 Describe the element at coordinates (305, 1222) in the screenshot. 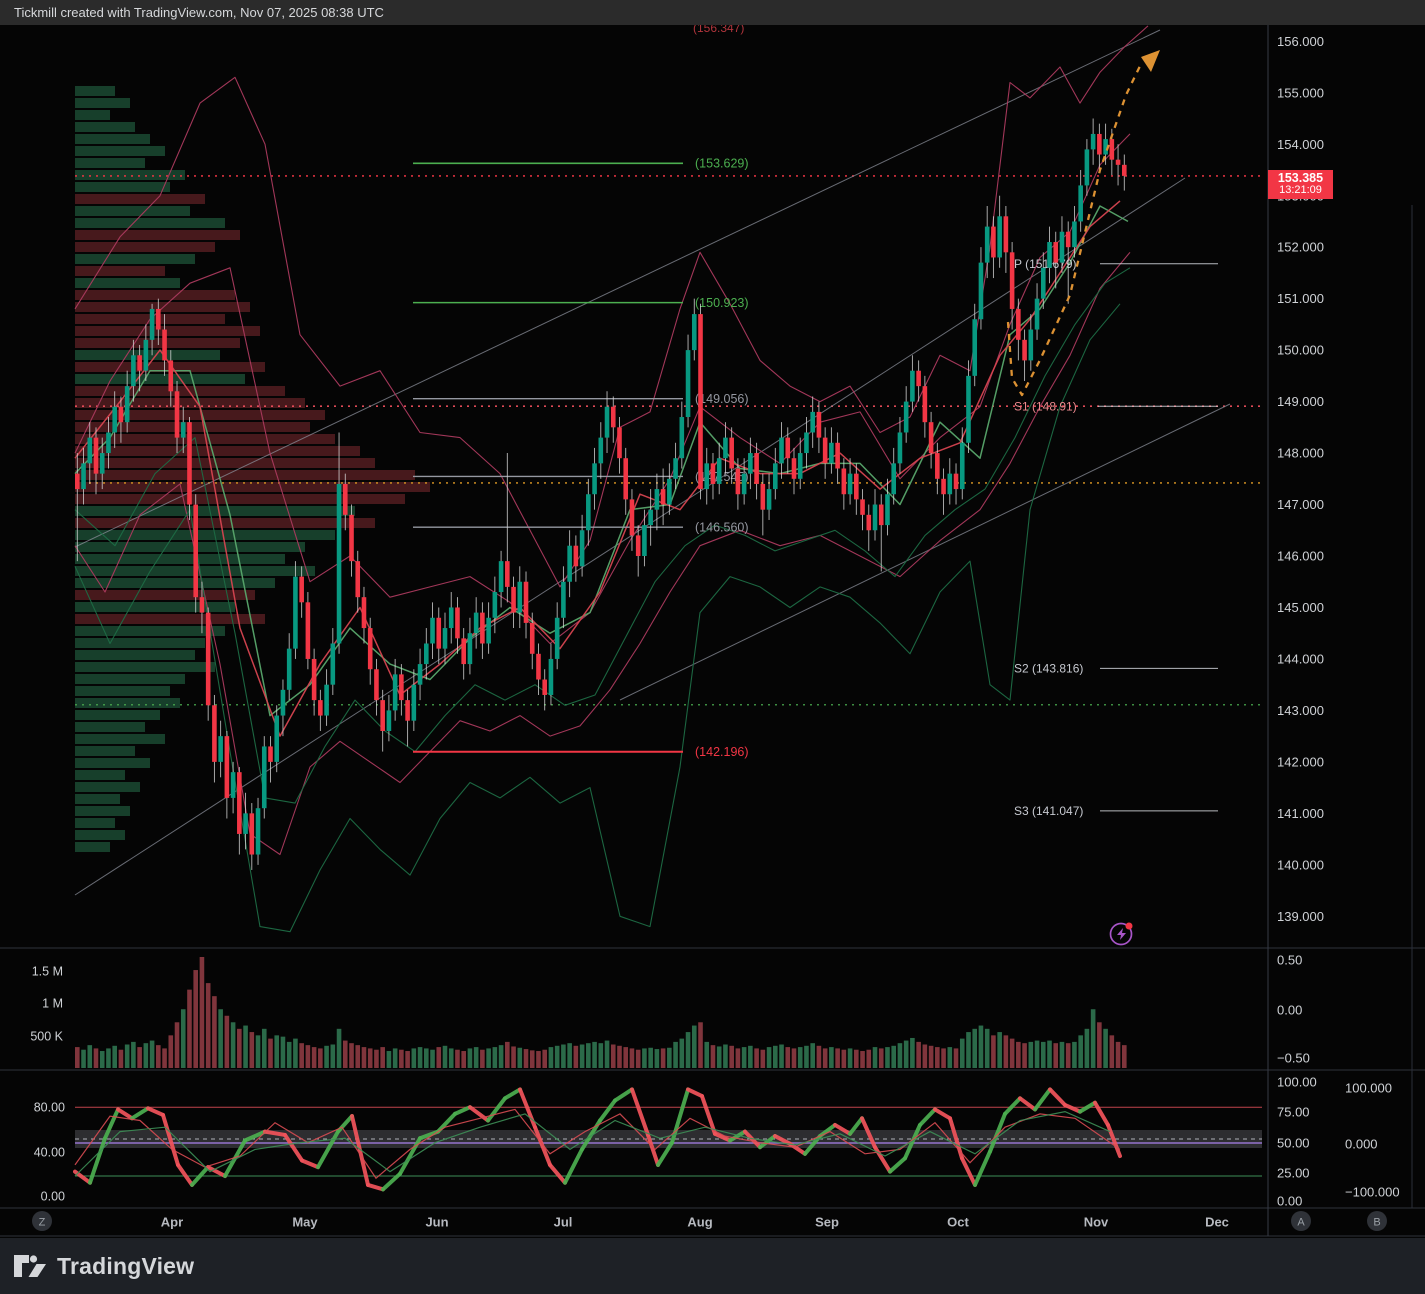

I see `time-axis-month-label: May` at that location.